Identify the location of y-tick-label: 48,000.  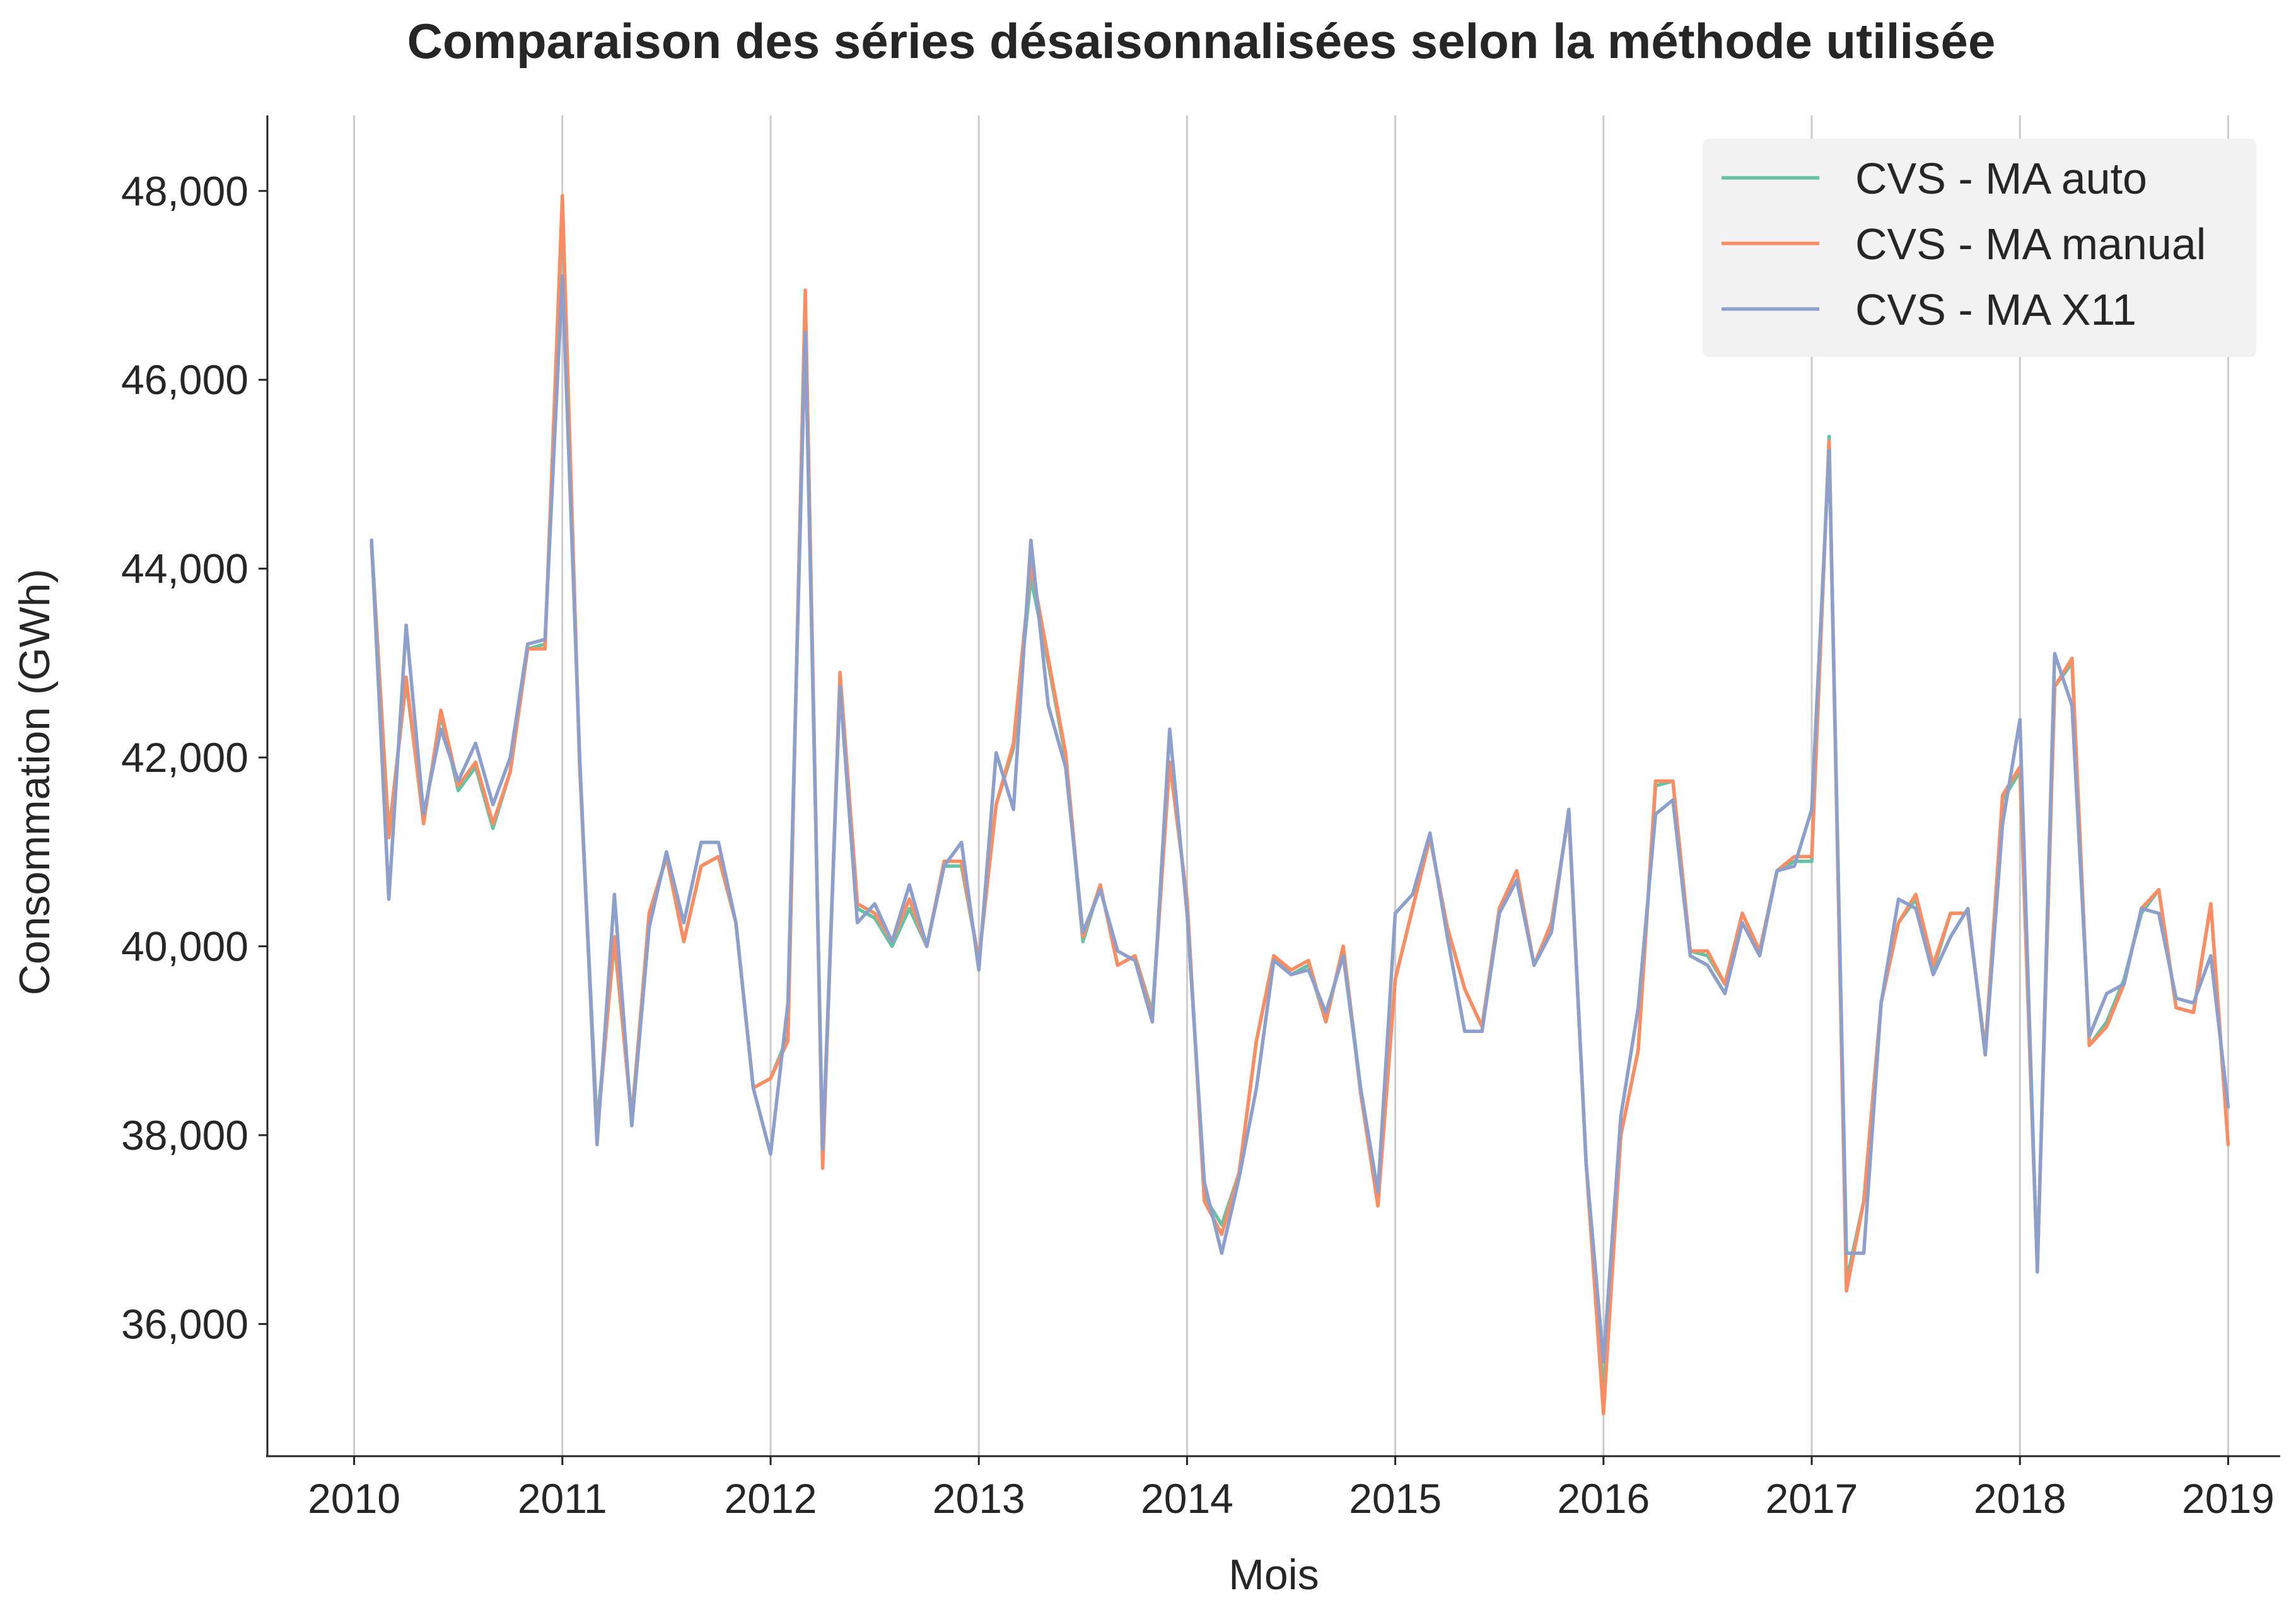
(184, 191).